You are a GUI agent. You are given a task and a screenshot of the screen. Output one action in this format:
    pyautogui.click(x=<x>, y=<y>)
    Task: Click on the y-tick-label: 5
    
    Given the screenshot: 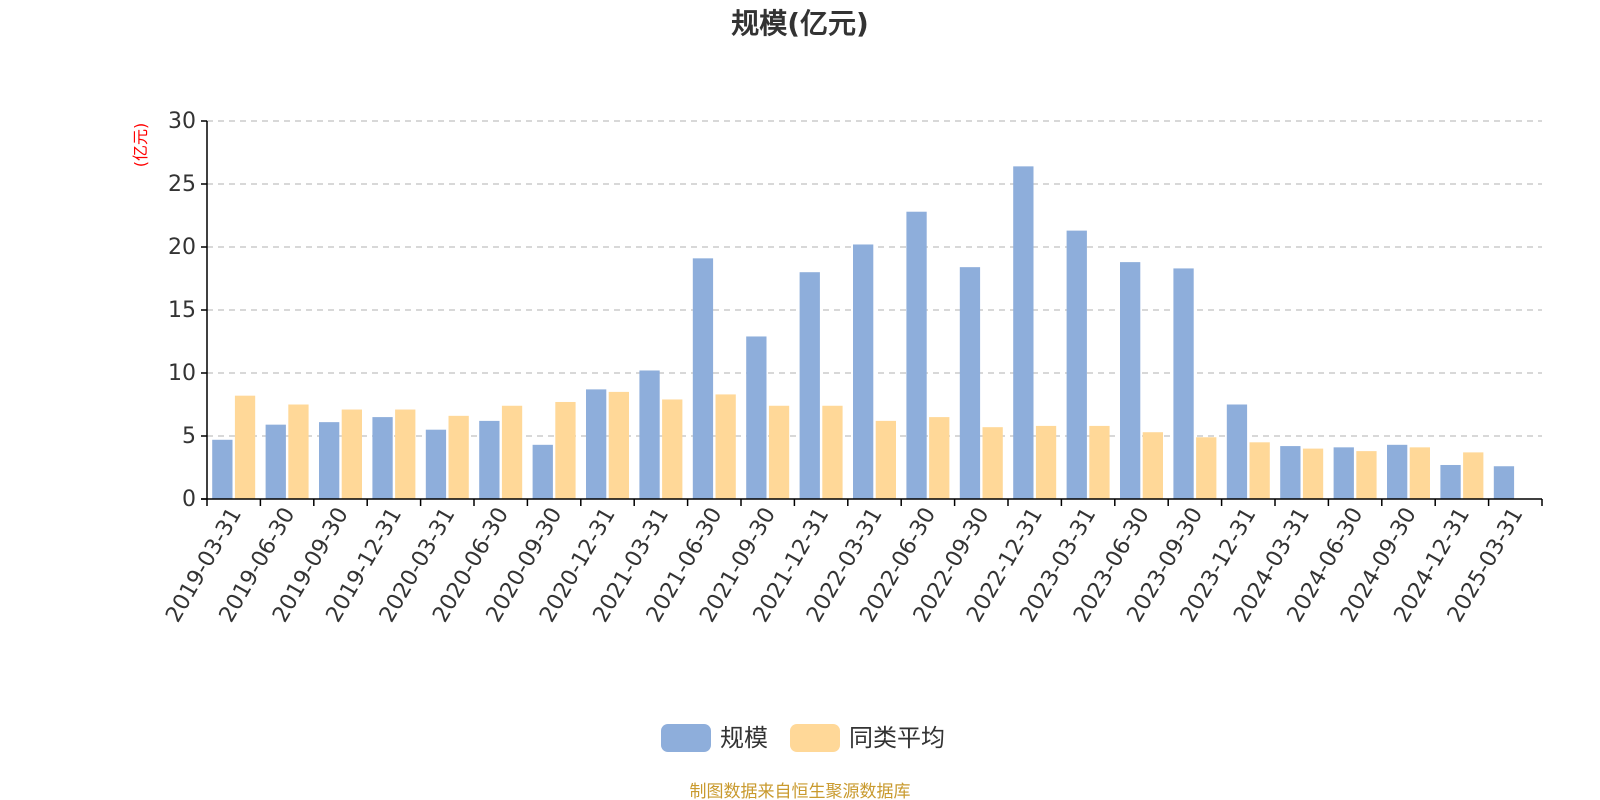 What is the action you would take?
    pyautogui.click(x=189, y=436)
    